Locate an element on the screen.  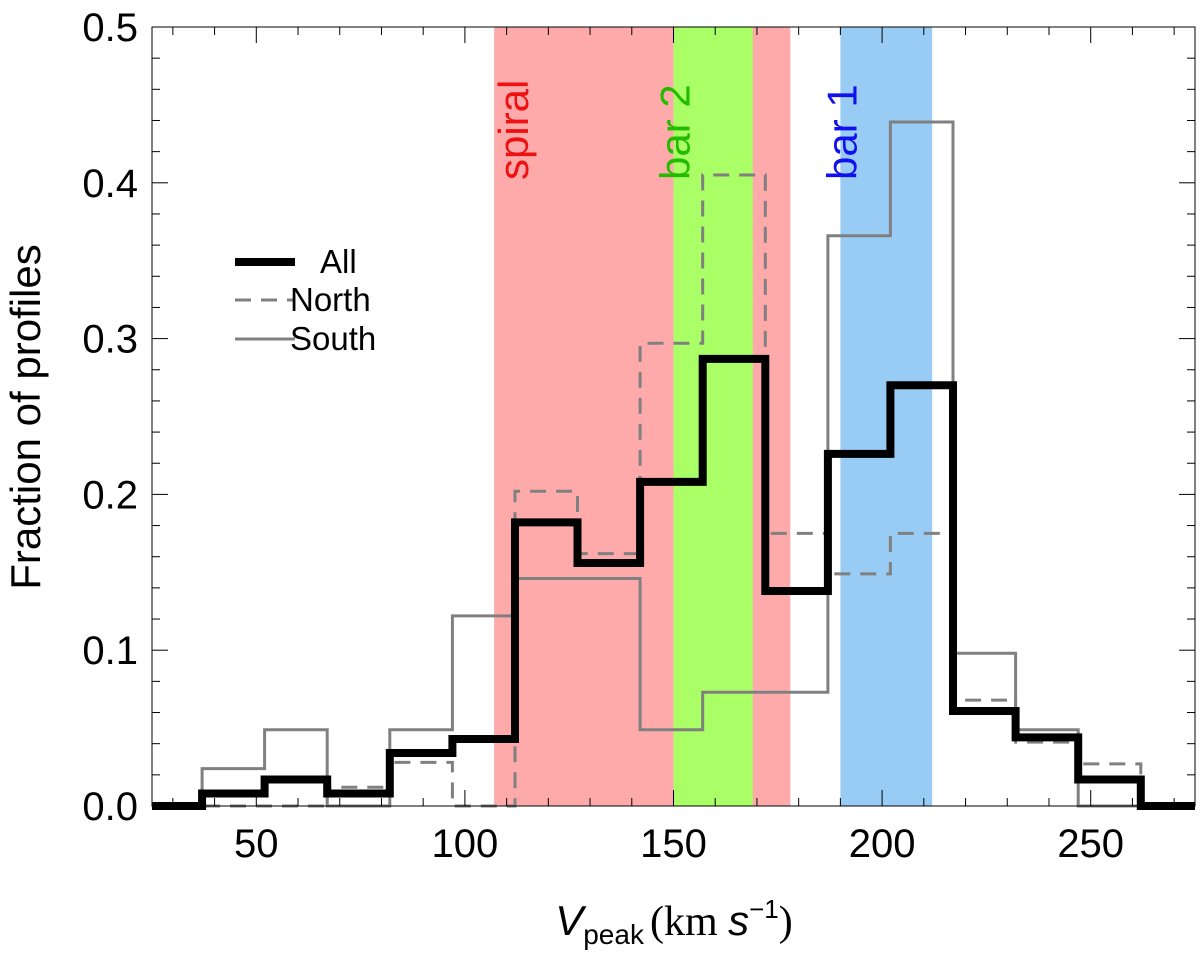
band-label-spiral: spiral is located at coordinates (513, 130).